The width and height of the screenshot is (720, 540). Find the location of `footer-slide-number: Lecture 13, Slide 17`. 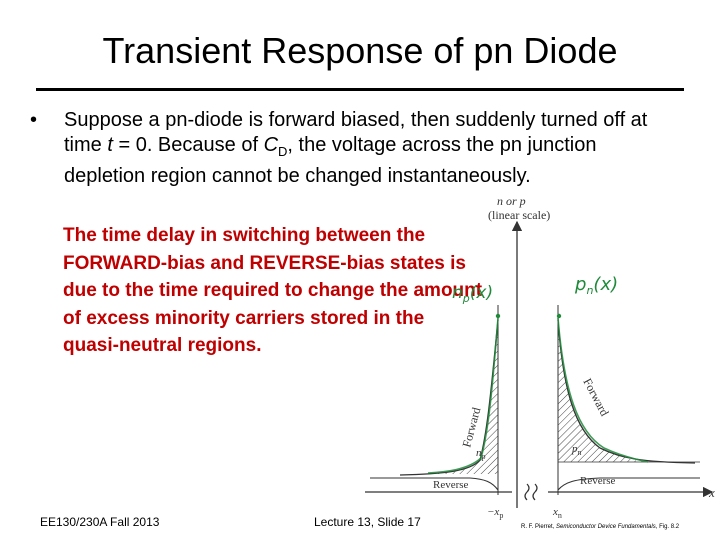

footer-slide-number: Lecture 13, Slide 17 is located at coordinates (367, 522).